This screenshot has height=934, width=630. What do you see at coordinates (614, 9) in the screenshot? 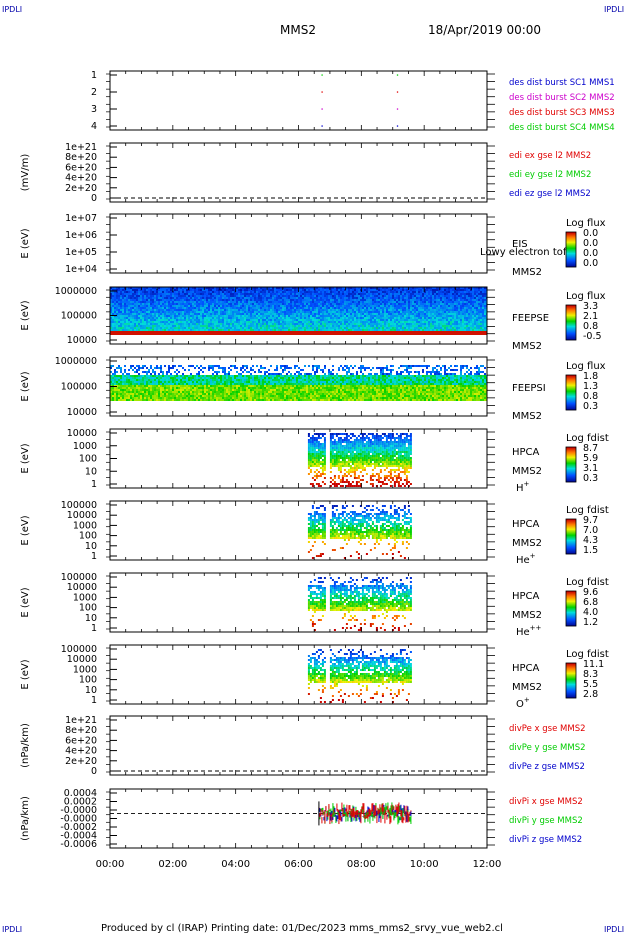
I see `corner-label-top-right: IPDLI` at bounding box center [614, 9].